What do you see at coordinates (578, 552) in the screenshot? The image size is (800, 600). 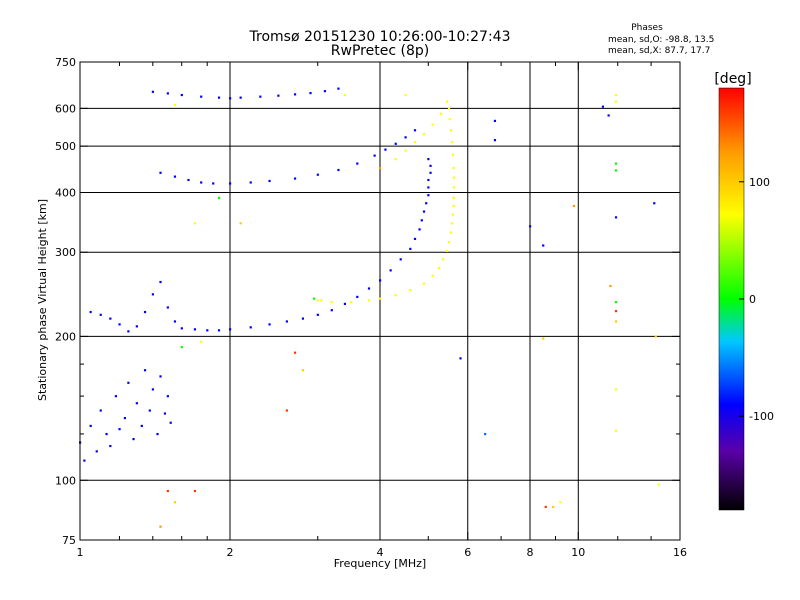 I see `x-tick-label: 10` at bounding box center [578, 552].